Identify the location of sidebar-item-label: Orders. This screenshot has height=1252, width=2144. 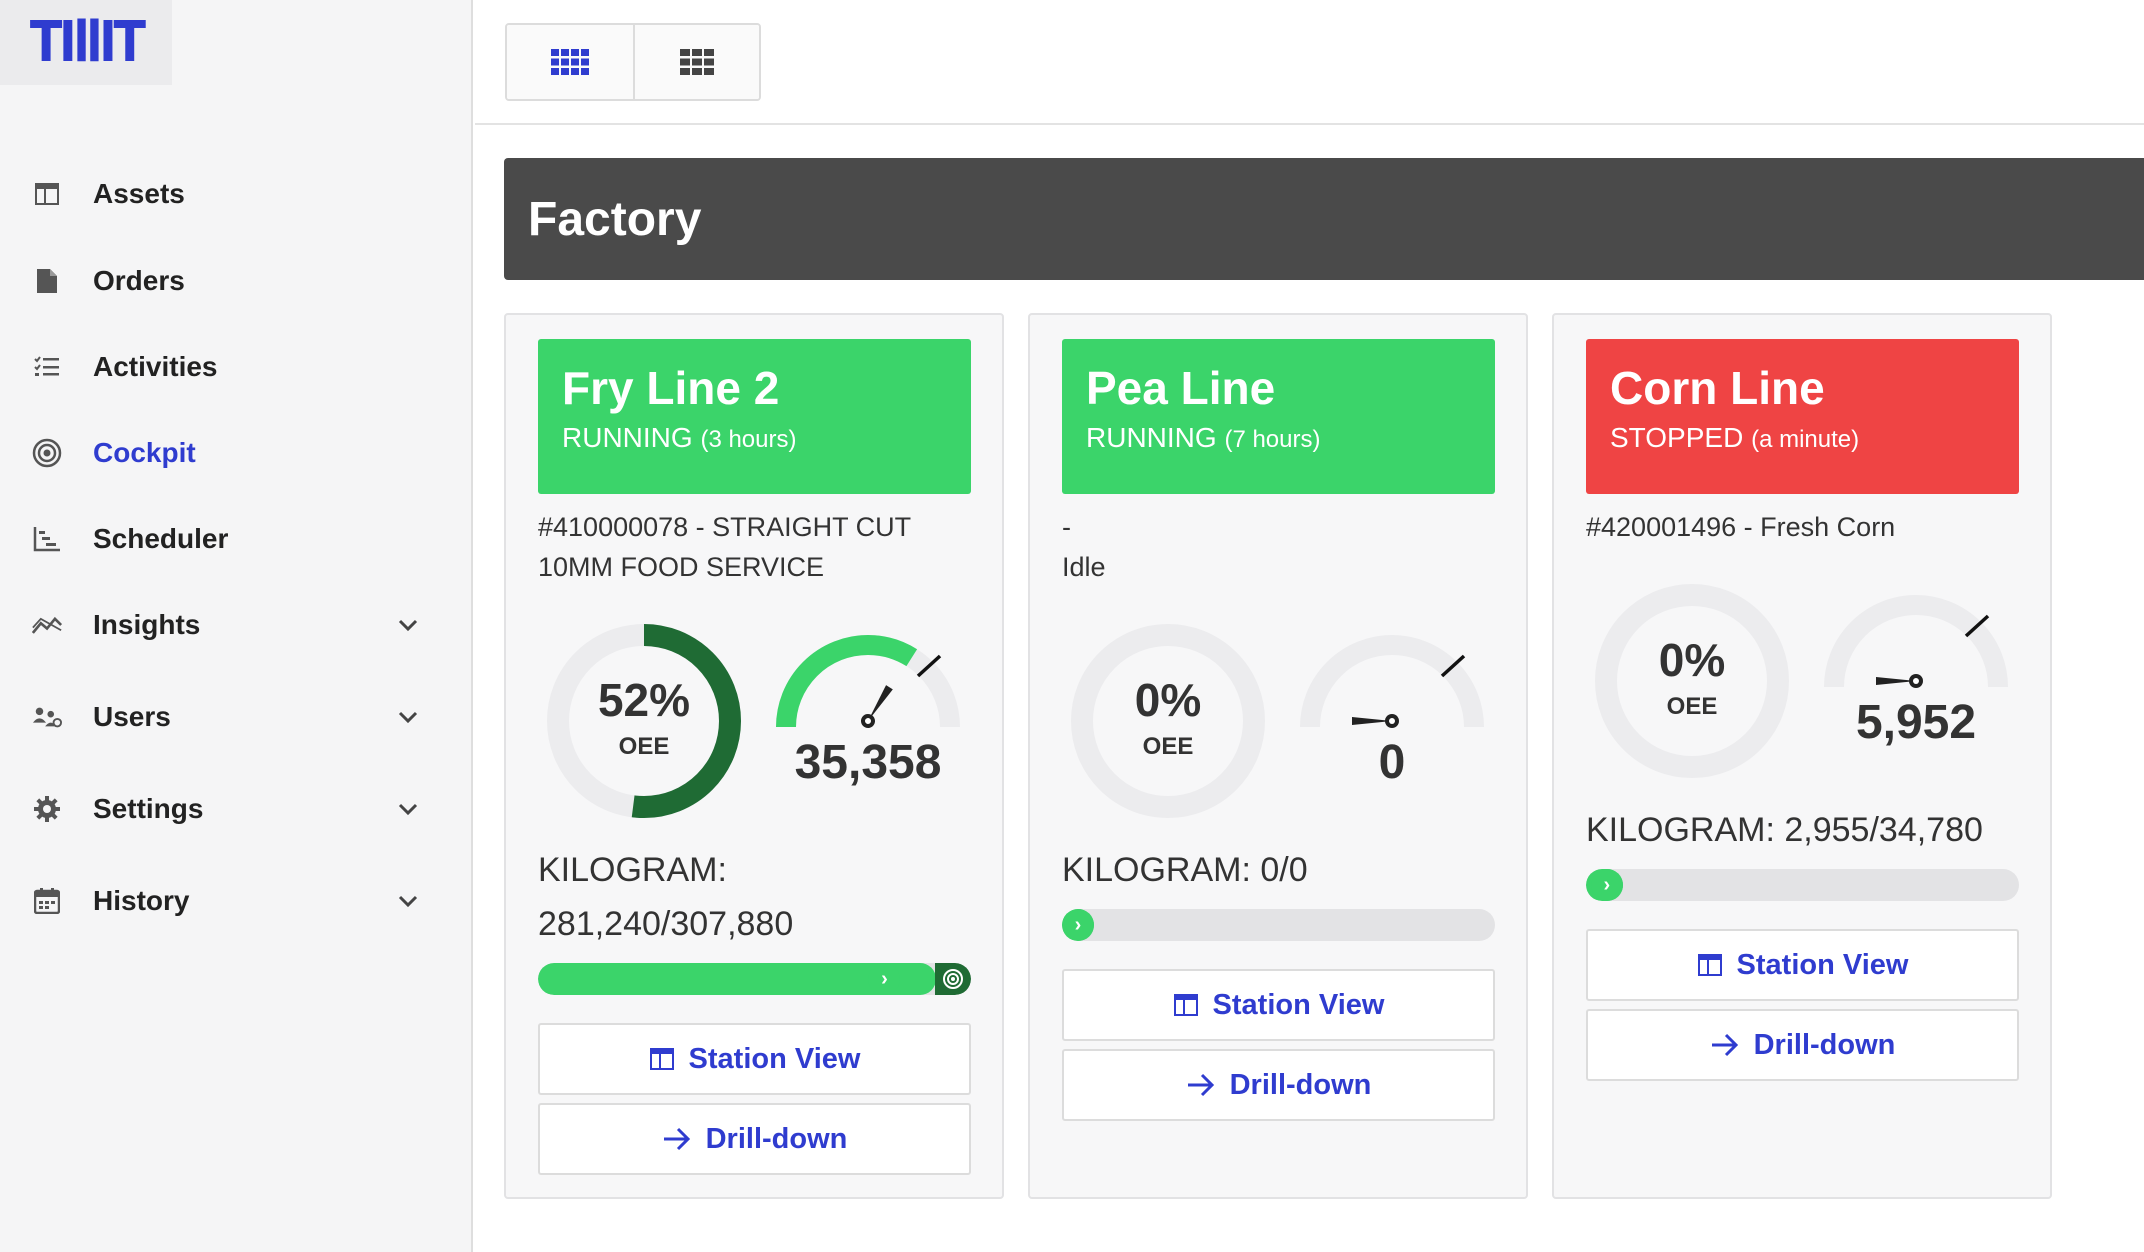
(139, 280).